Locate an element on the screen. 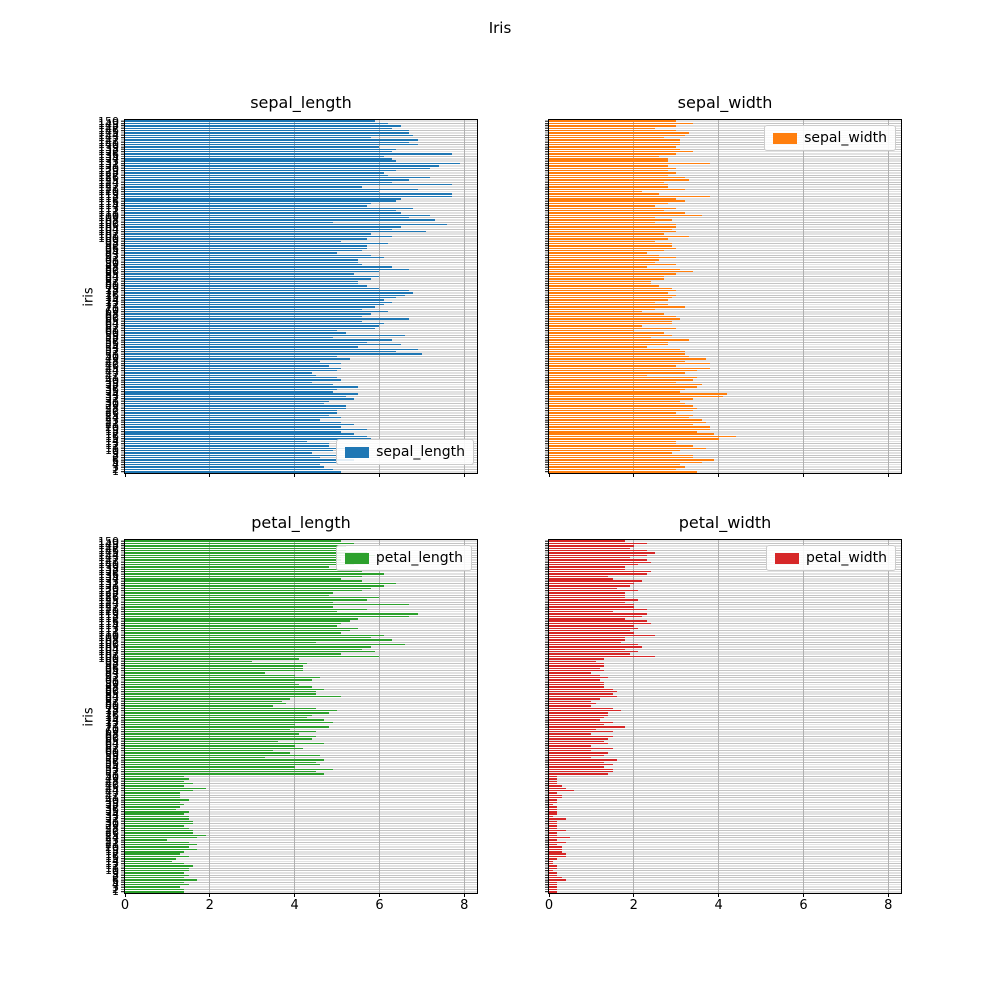  y-tick-label: 113 is located at coordinates (108, 628).